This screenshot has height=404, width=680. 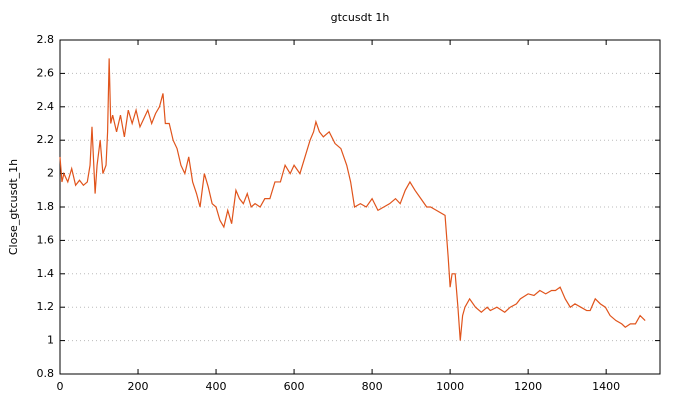 I want to click on chart-title: gtcusdt 1h, so click(x=360, y=17).